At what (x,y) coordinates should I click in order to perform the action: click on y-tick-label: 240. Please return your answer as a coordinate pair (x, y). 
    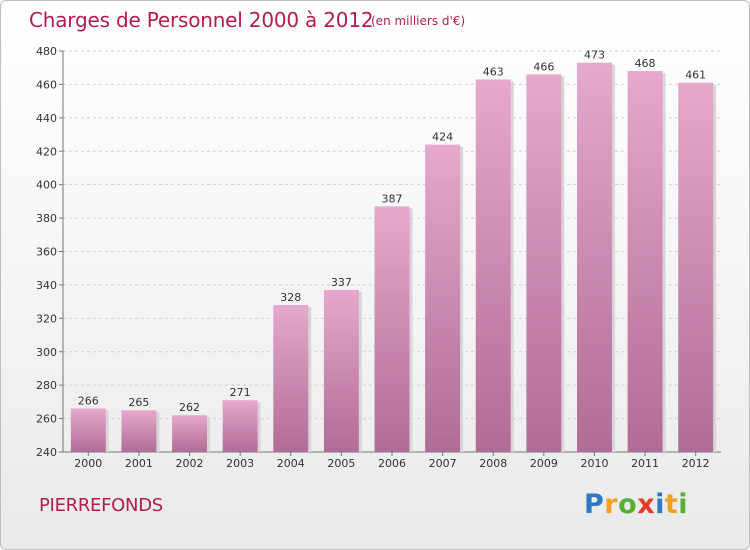
    Looking at the image, I should click on (46, 452).